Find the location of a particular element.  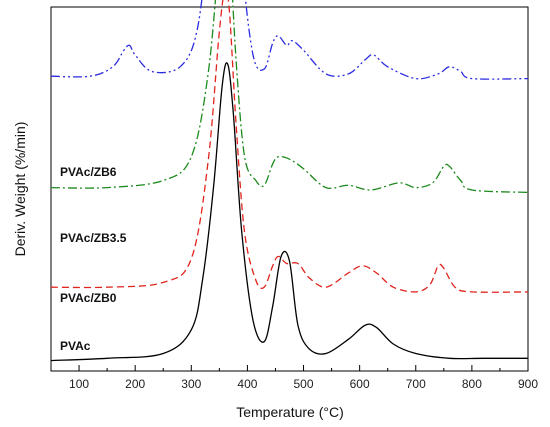

y-axis-title: Deriv. Weight (%/min) is located at coordinates (20, 189).